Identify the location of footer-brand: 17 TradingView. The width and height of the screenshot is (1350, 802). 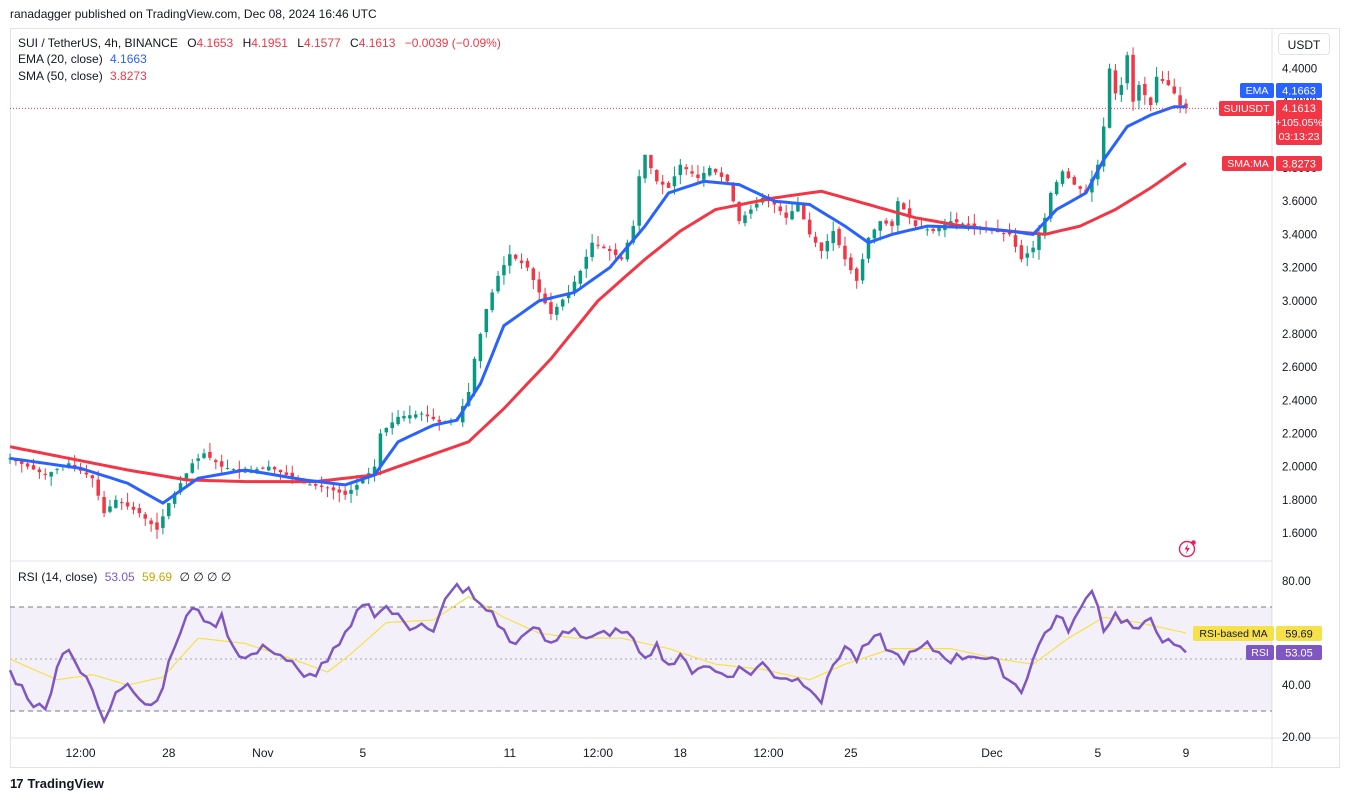
(57, 783).